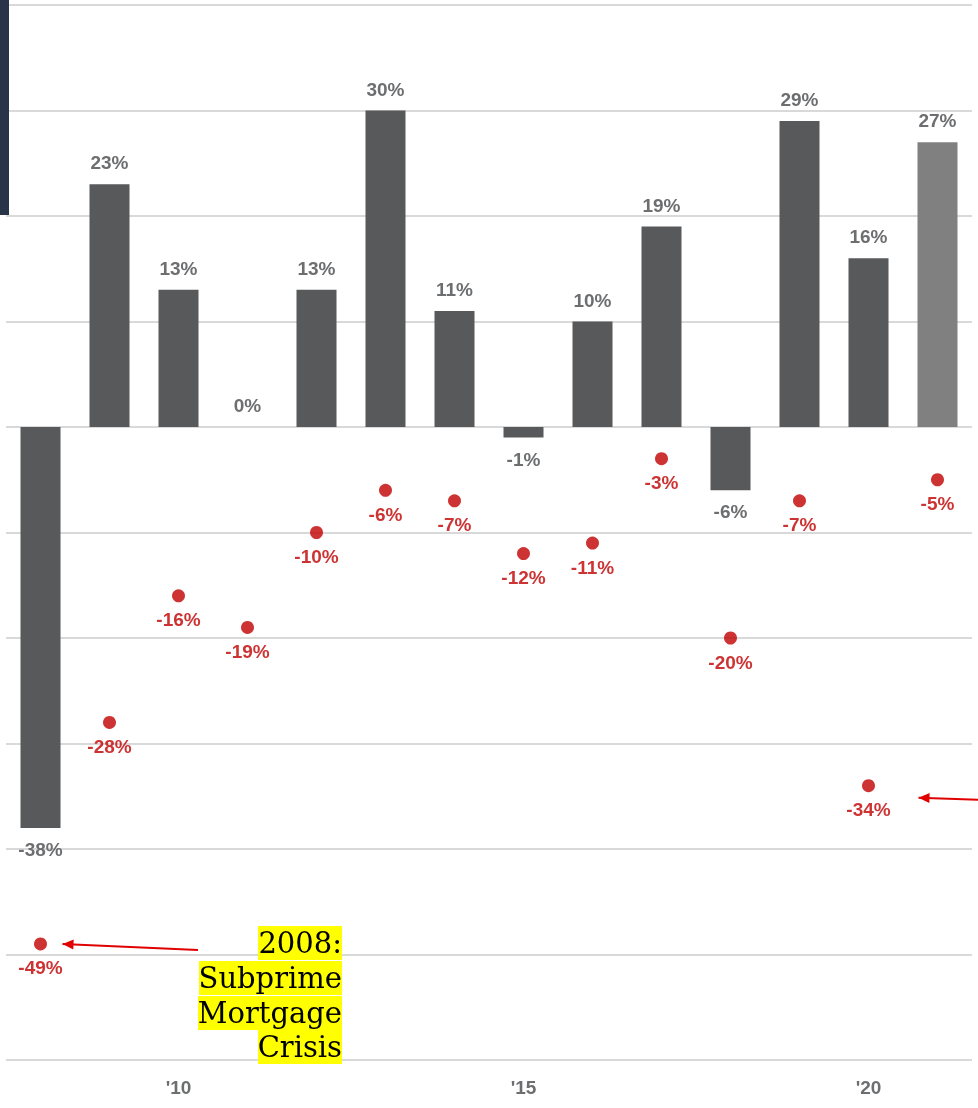 The height and width of the screenshot is (1108, 978). I want to click on data-label: -34%, so click(868, 810).